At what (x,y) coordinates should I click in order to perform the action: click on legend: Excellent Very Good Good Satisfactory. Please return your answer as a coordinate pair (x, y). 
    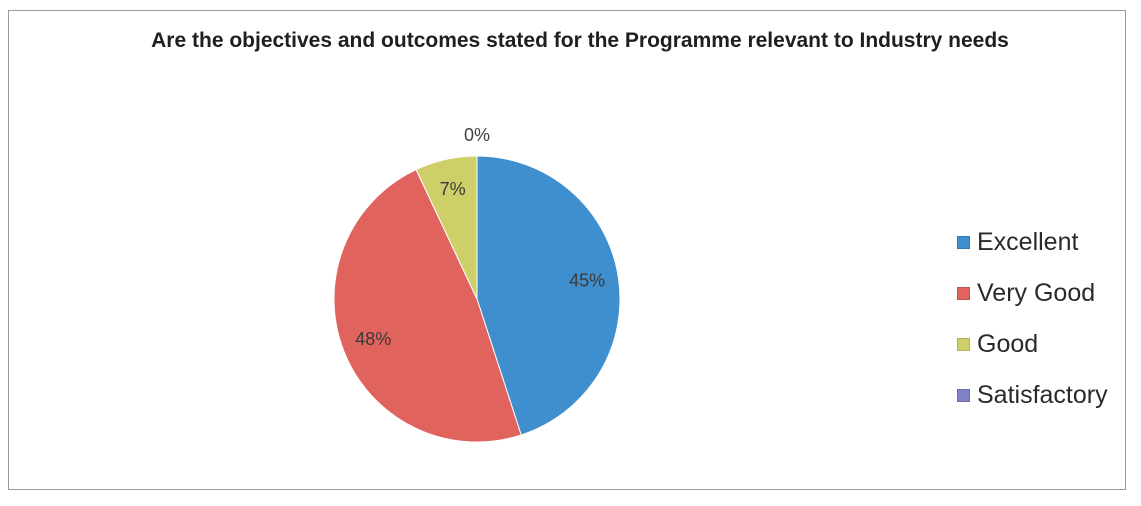
    Looking at the image, I should click on (1032, 319).